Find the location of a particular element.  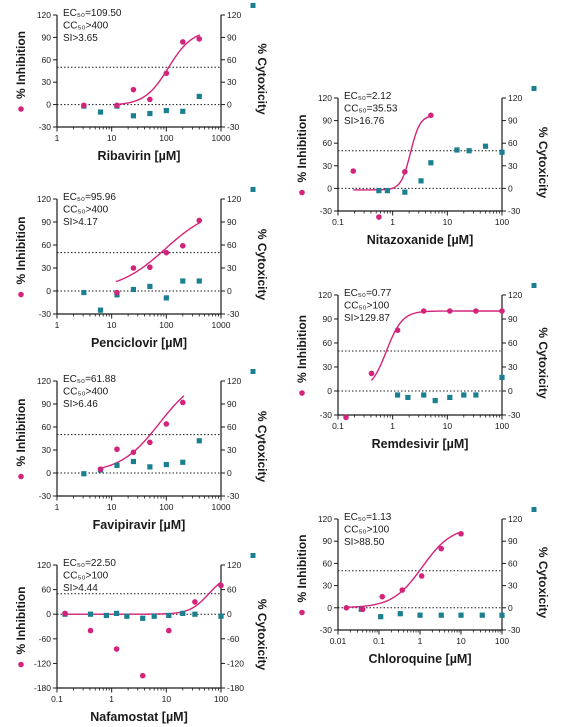

right-y-tick-label: 90 is located at coordinates (513, 121).